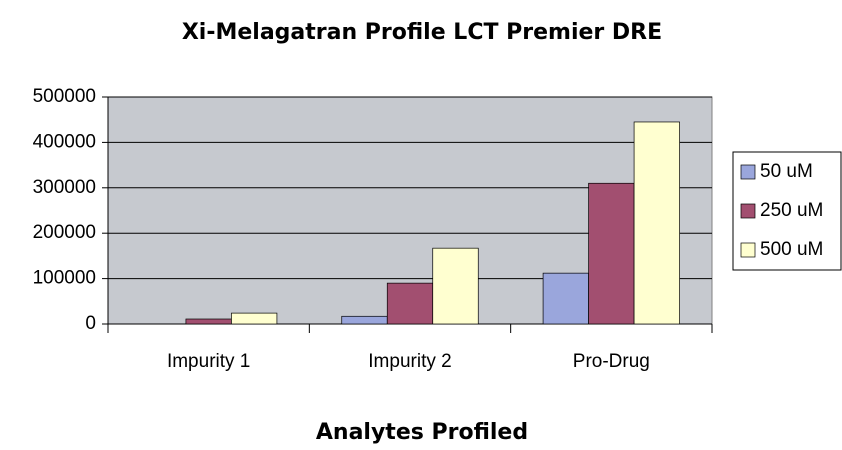 The width and height of the screenshot is (842, 450). What do you see at coordinates (611, 361) in the screenshot?
I see `x-tick-label: Pro-Drug` at bounding box center [611, 361].